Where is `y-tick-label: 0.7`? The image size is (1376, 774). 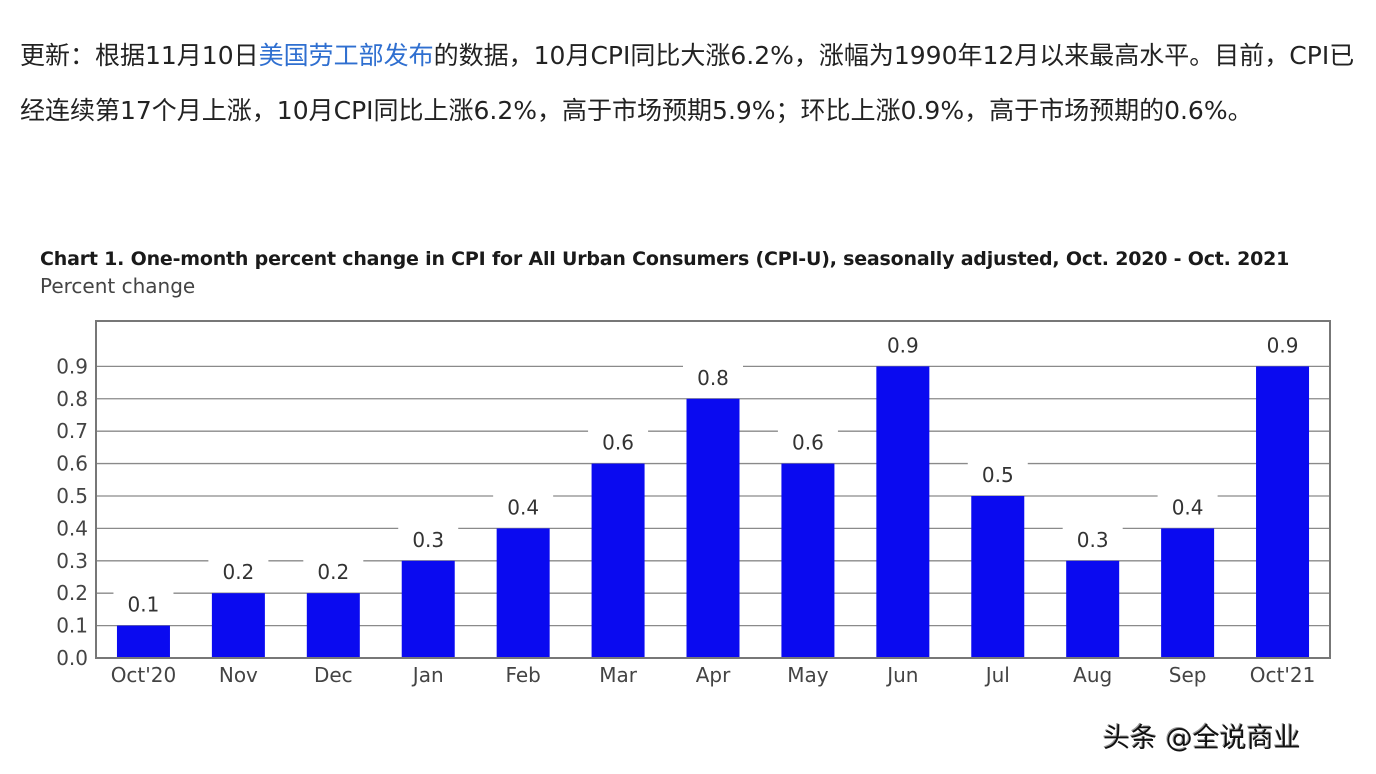 y-tick-label: 0.7 is located at coordinates (72, 431).